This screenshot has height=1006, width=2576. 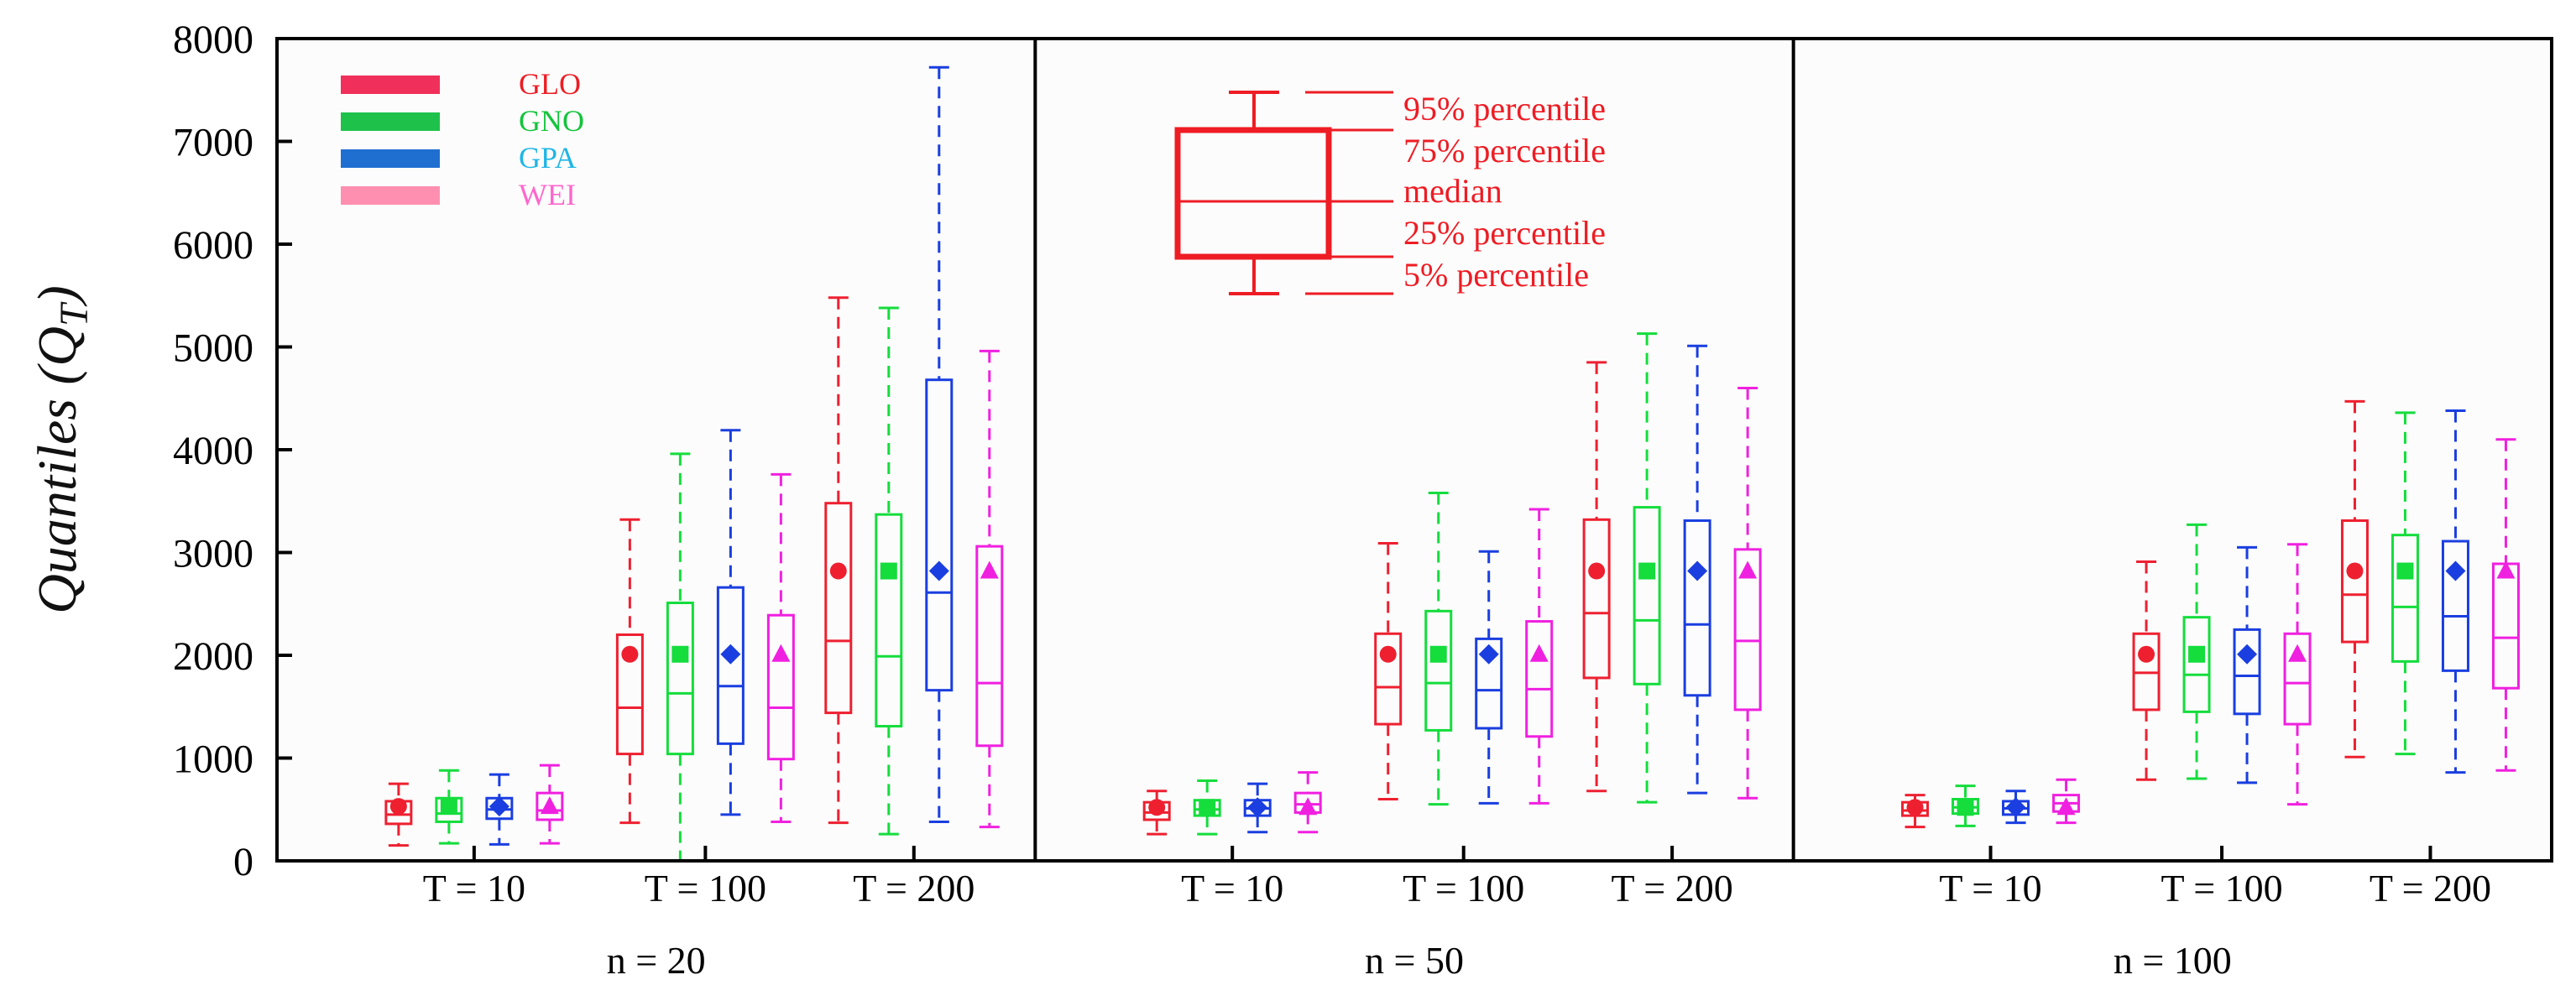 What do you see at coordinates (57, 470) in the screenshot?
I see `y-axis-label-main: Quantiles (Q` at bounding box center [57, 470].